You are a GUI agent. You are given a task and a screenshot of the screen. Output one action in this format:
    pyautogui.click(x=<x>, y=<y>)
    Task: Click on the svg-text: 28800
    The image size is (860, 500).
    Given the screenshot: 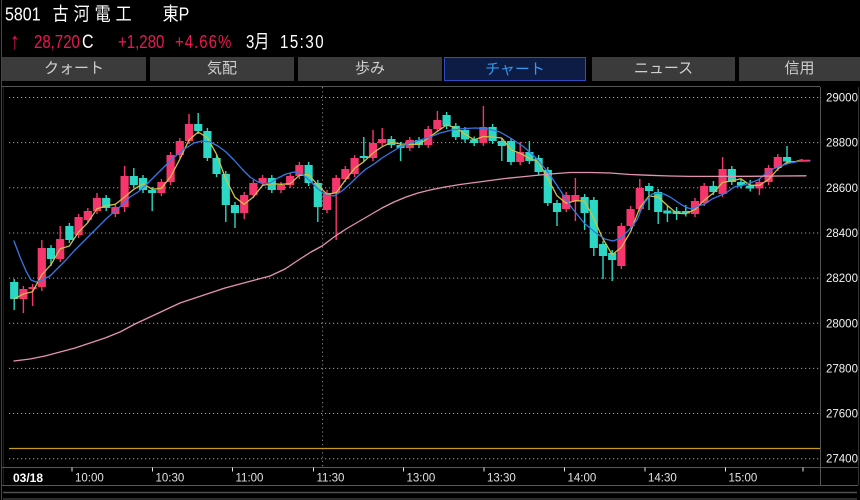 What is the action you would take?
    pyautogui.click(x=842, y=144)
    